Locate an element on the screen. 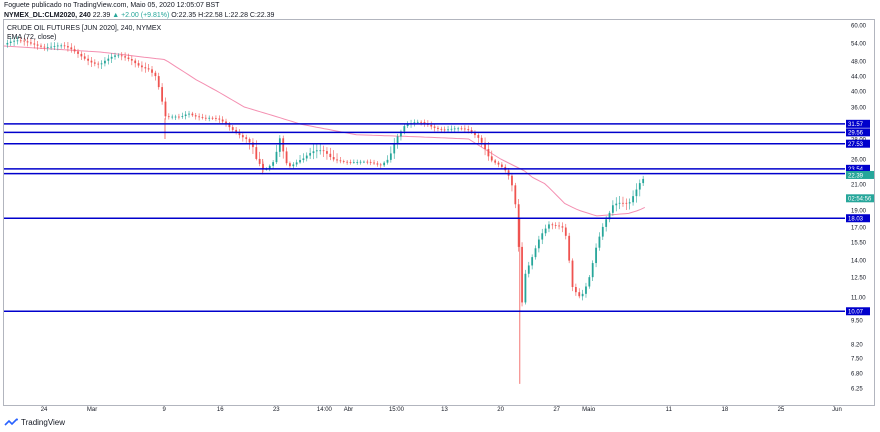 Image resolution: width=880 pixels, height=432 pixels. x-tick-label: 9 is located at coordinates (165, 410).